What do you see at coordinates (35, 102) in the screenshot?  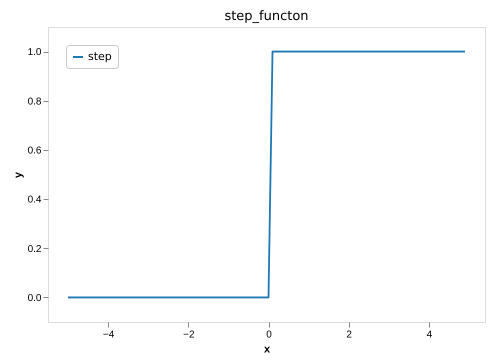 I see `y-tick-label: 0.8` at bounding box center [35, 102].